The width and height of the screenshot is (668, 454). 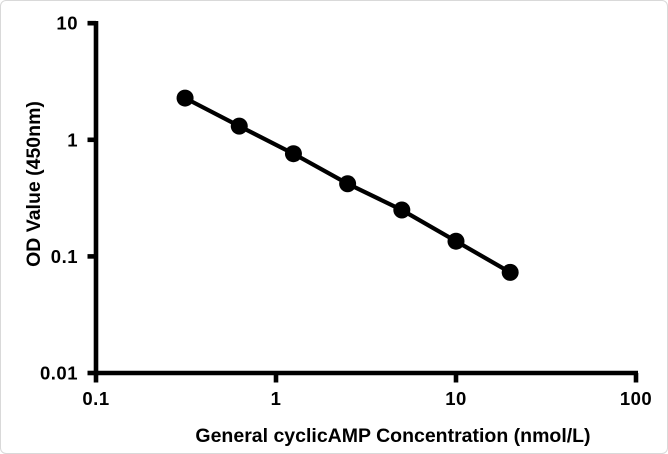 I want to click on x-tick-label: 1, so click(x=276, y=398).